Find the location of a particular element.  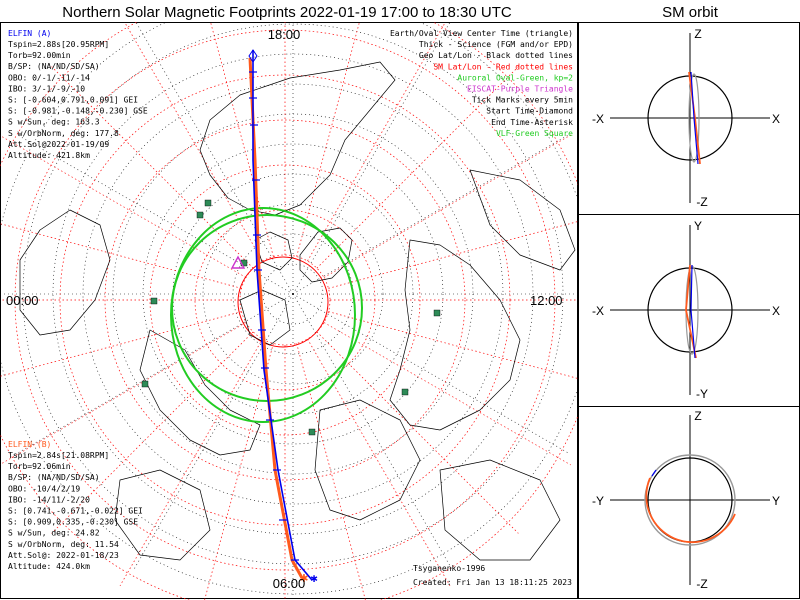

legend-entry: Geo Lat/Lon - Black dotted lines is located at coordinates (496, 55).